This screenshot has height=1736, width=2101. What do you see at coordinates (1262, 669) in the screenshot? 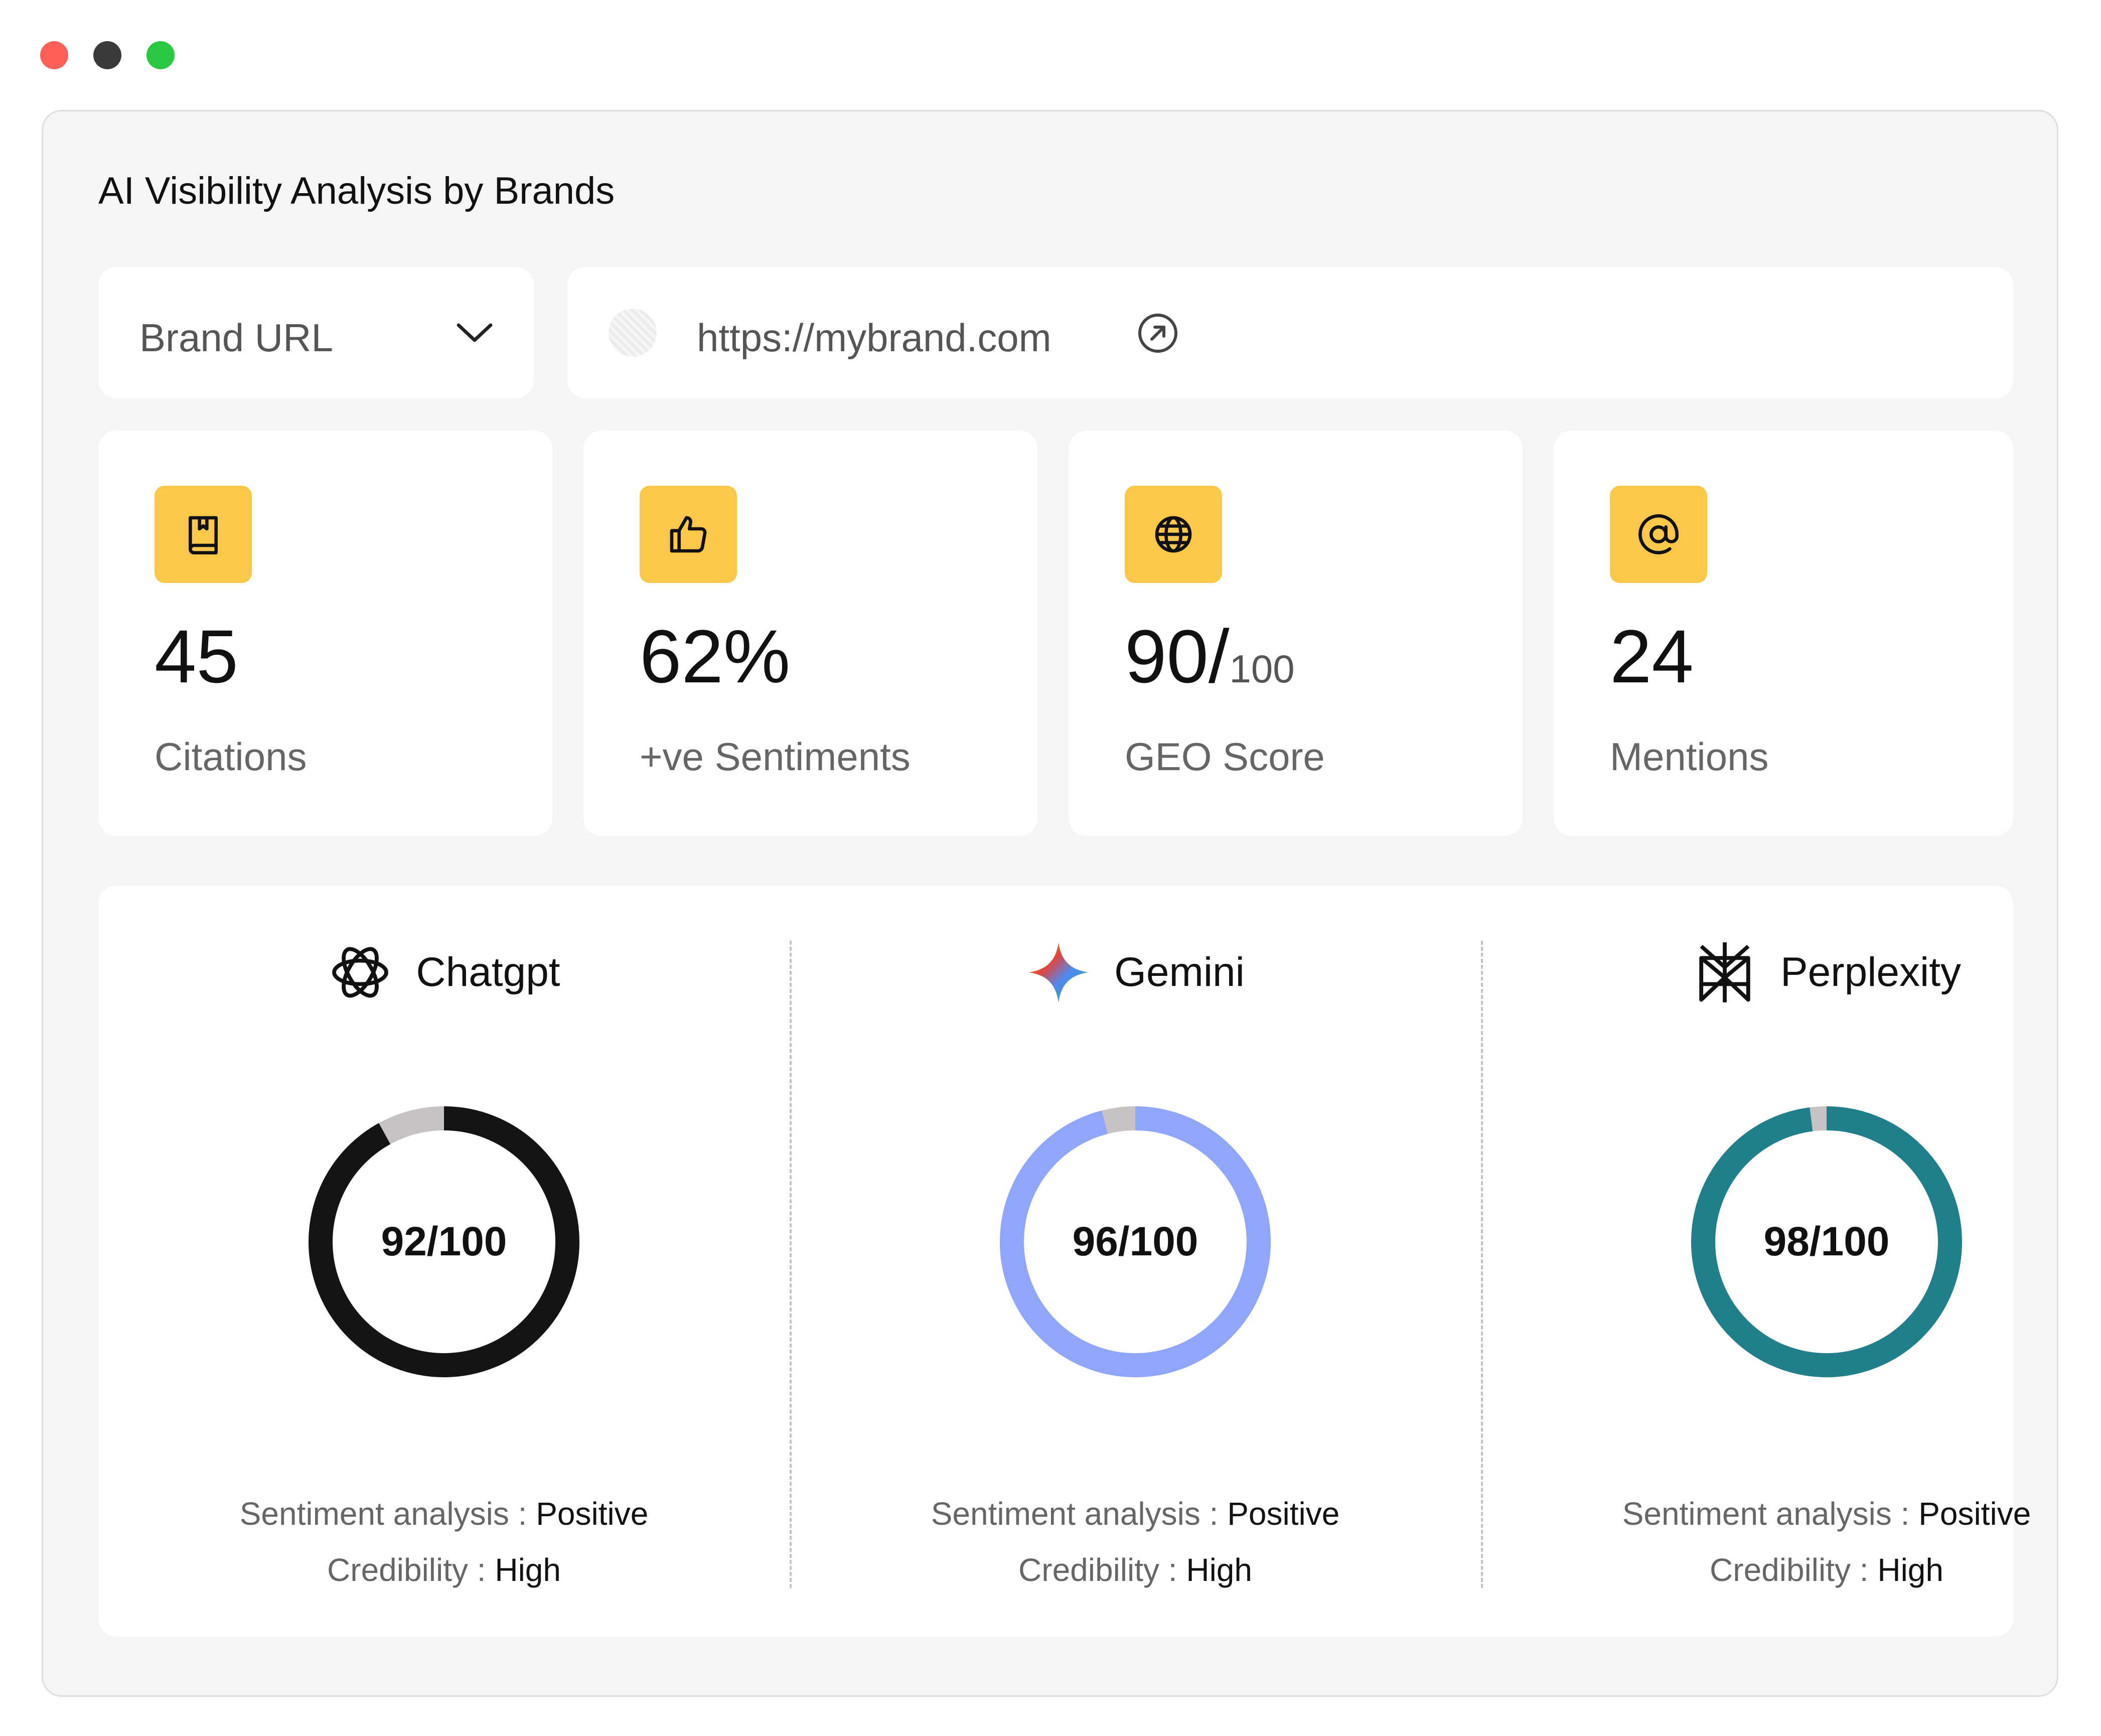
I see `stat-value-suffix: 100` at bounding box center [1262, 669].